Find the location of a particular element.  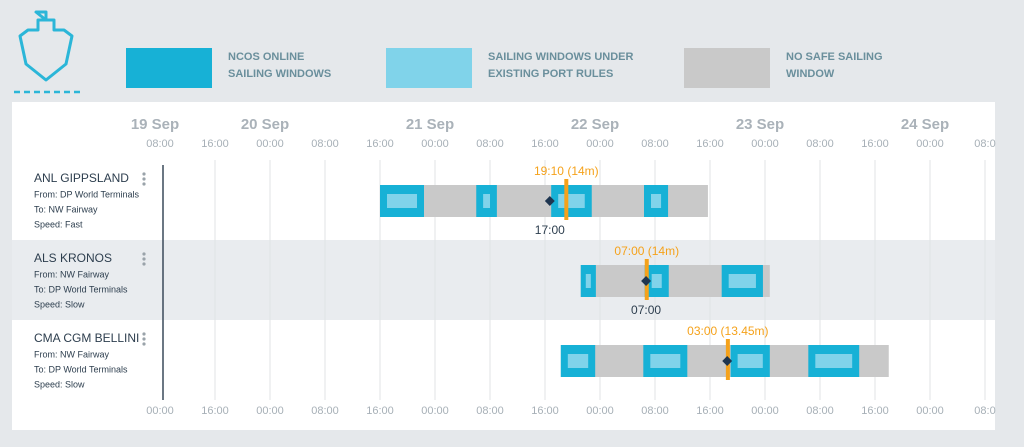

eta-label: 19:10 (14m) is located at coordinates (566, 171).